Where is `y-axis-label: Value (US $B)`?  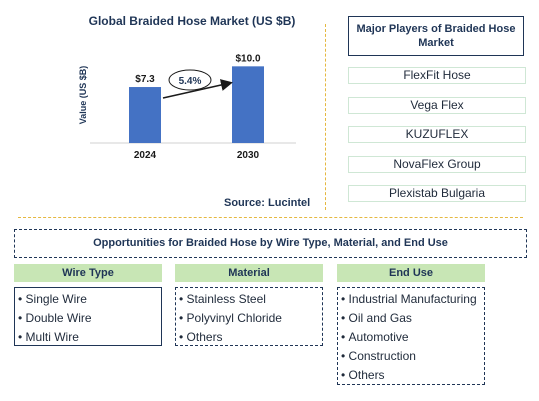 y-axis-label: Value (US $B) is located at coordinates (83, 95).